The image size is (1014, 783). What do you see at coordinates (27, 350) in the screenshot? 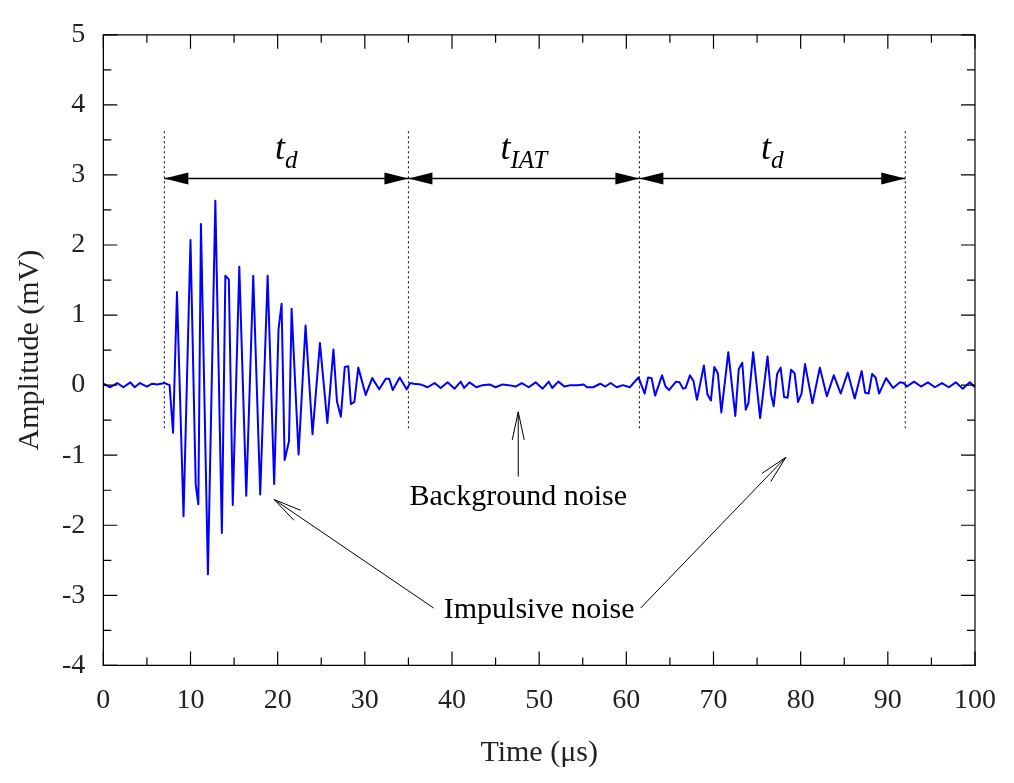
I see `y-axis-title: Amplitude (mV)` at bounding box center [27, 350].